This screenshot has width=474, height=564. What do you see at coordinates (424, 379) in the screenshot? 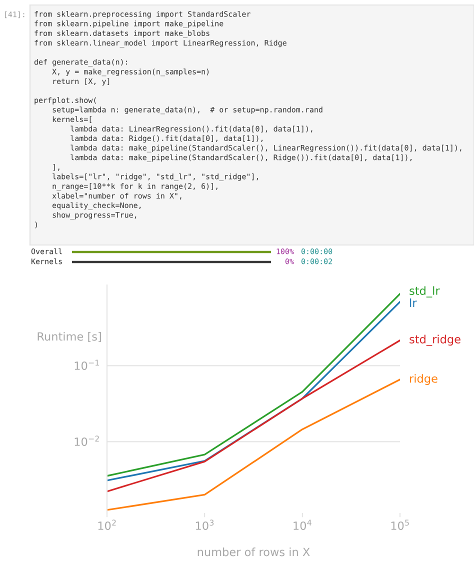
I see `series-label: ridge` at bounding box center [424, 379].